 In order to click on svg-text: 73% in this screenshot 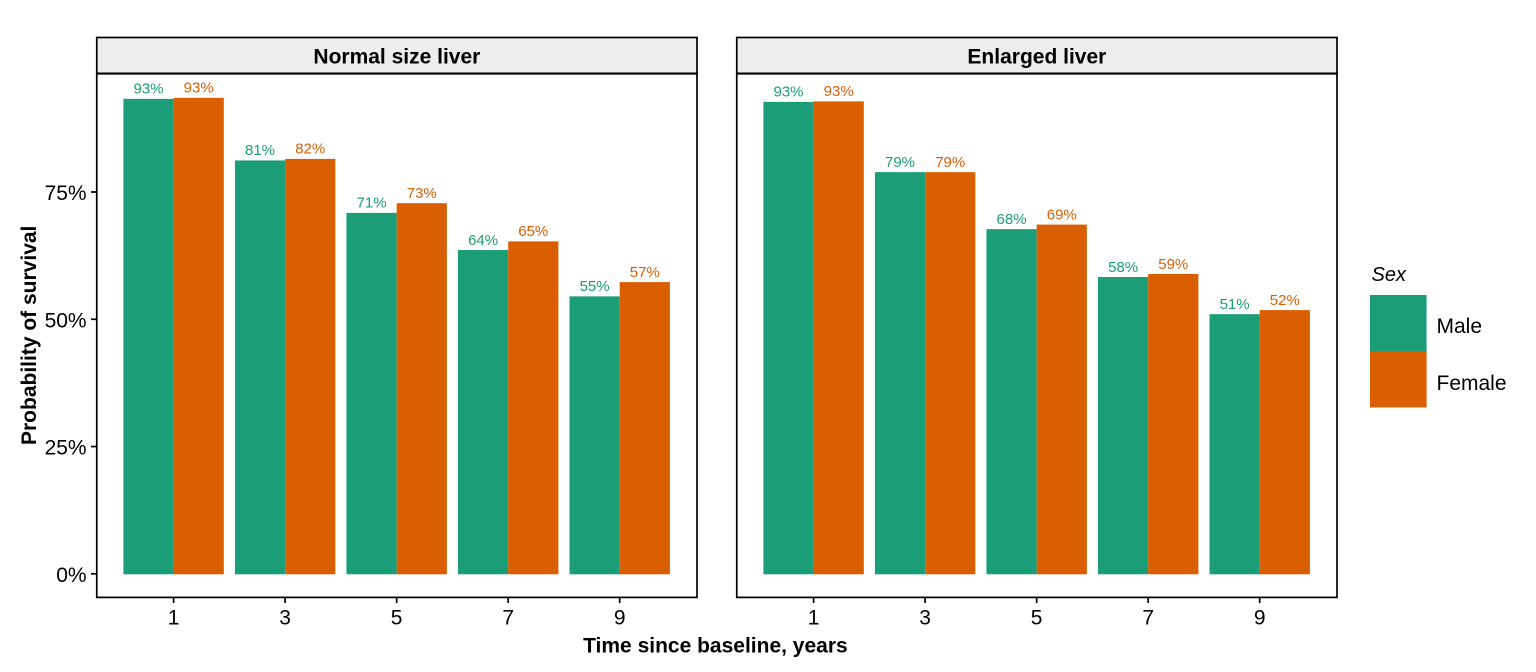, I will do `click(422, 193)`.